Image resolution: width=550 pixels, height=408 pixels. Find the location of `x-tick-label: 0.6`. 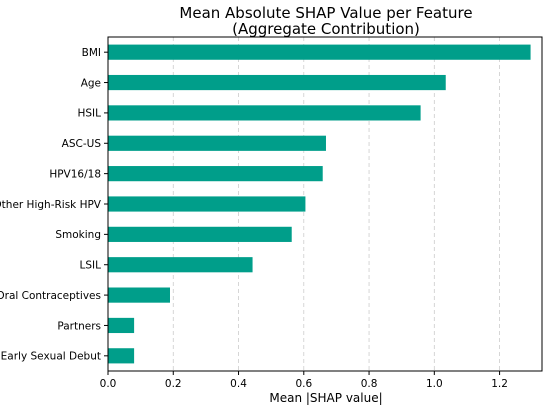

x-tick-label: 0.6 is located at coordinates (303, 384).